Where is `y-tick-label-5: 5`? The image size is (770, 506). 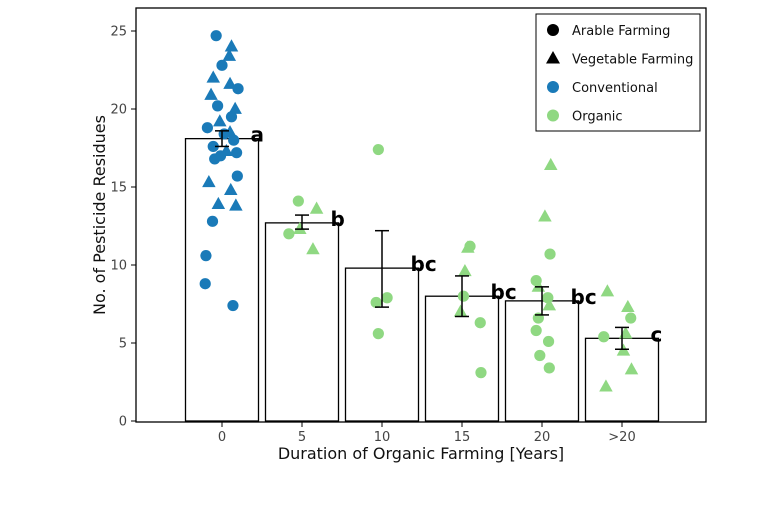
y-tick-label-5: 5 is located at coordinates (123, 344).